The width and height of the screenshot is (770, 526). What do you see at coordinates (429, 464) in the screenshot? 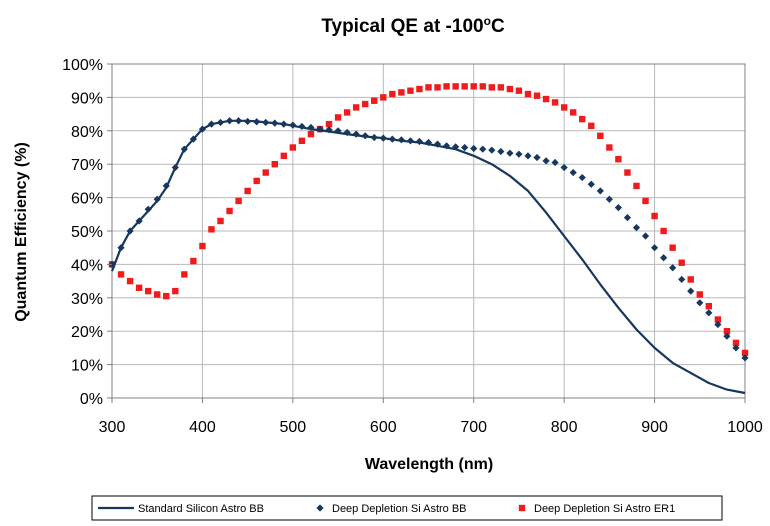
I see `x-axis-title: Wavelength (nm)` at bounding box center [429, 464].